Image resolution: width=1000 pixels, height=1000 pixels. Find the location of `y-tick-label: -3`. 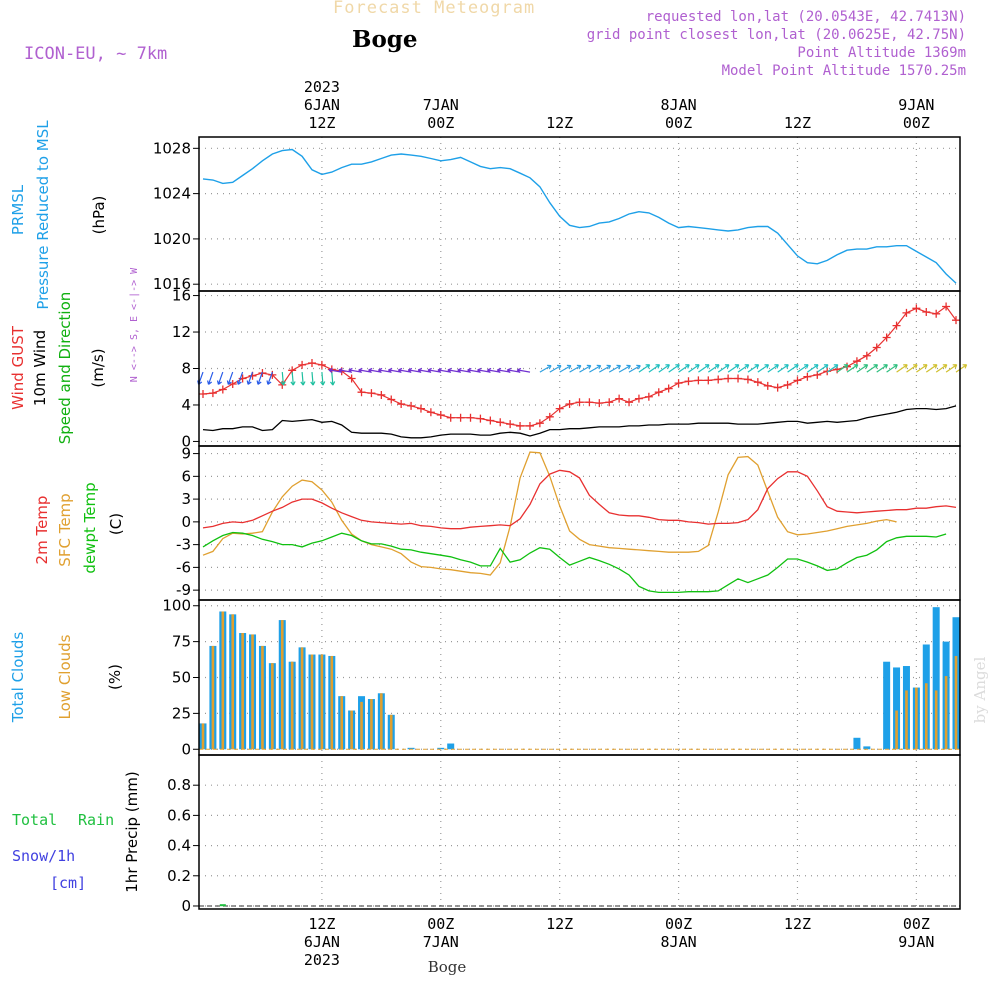

y-tick-label: -3 is located at coordinates (183, 545).